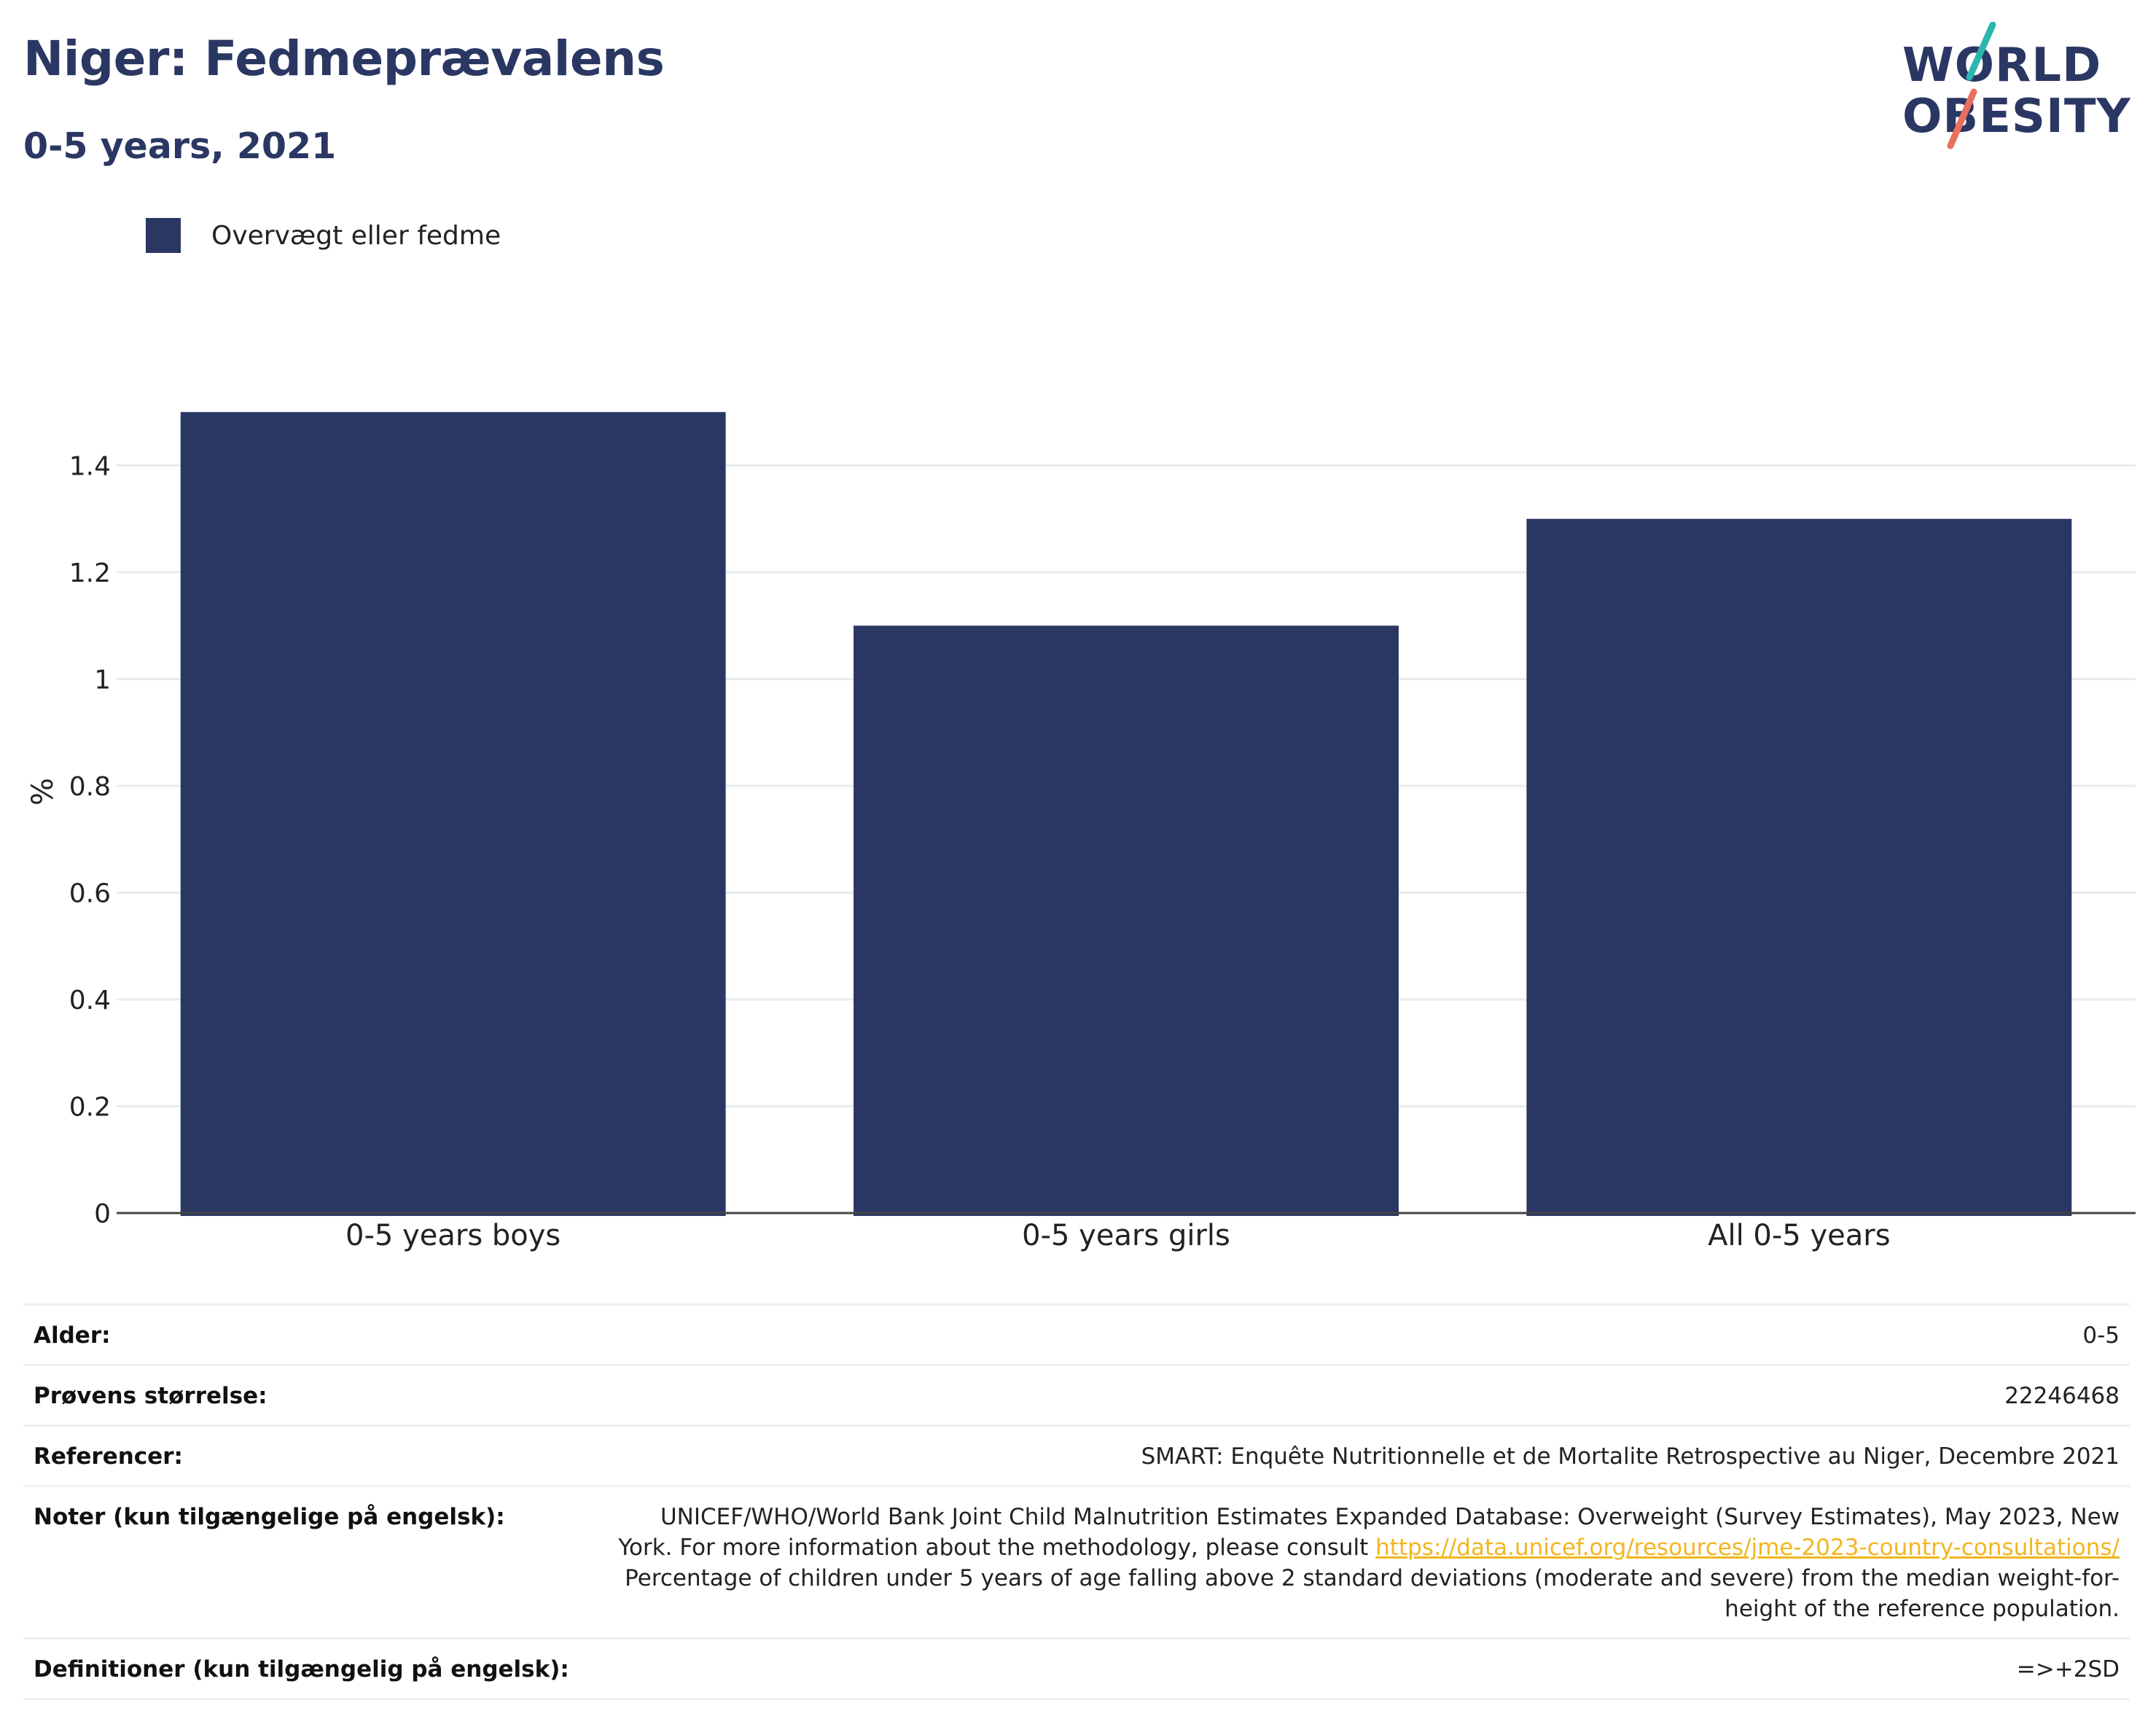 Image resolution: width=2156 pixels, height=1735 pixels. I want to click on info-row-age: Alder: 0-5, so click(1077, 1333).